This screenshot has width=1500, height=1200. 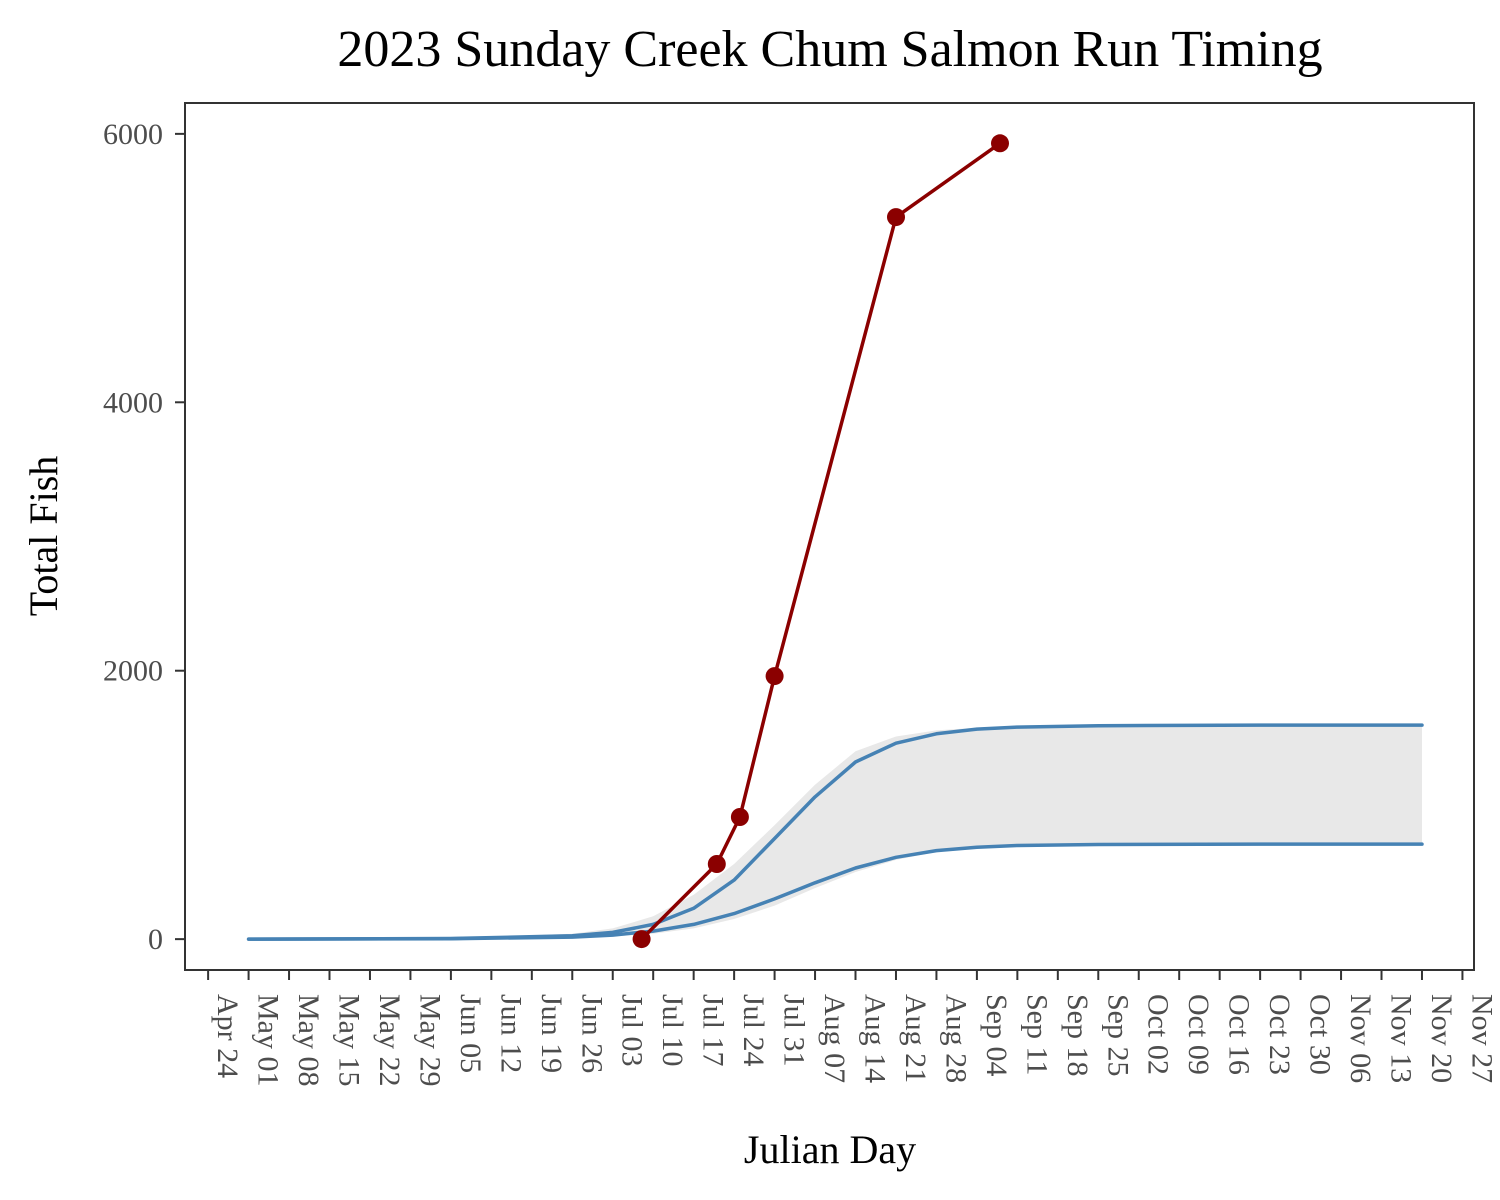 I want to click on x-tick-label: May 22, so click(x=389, y=1040).